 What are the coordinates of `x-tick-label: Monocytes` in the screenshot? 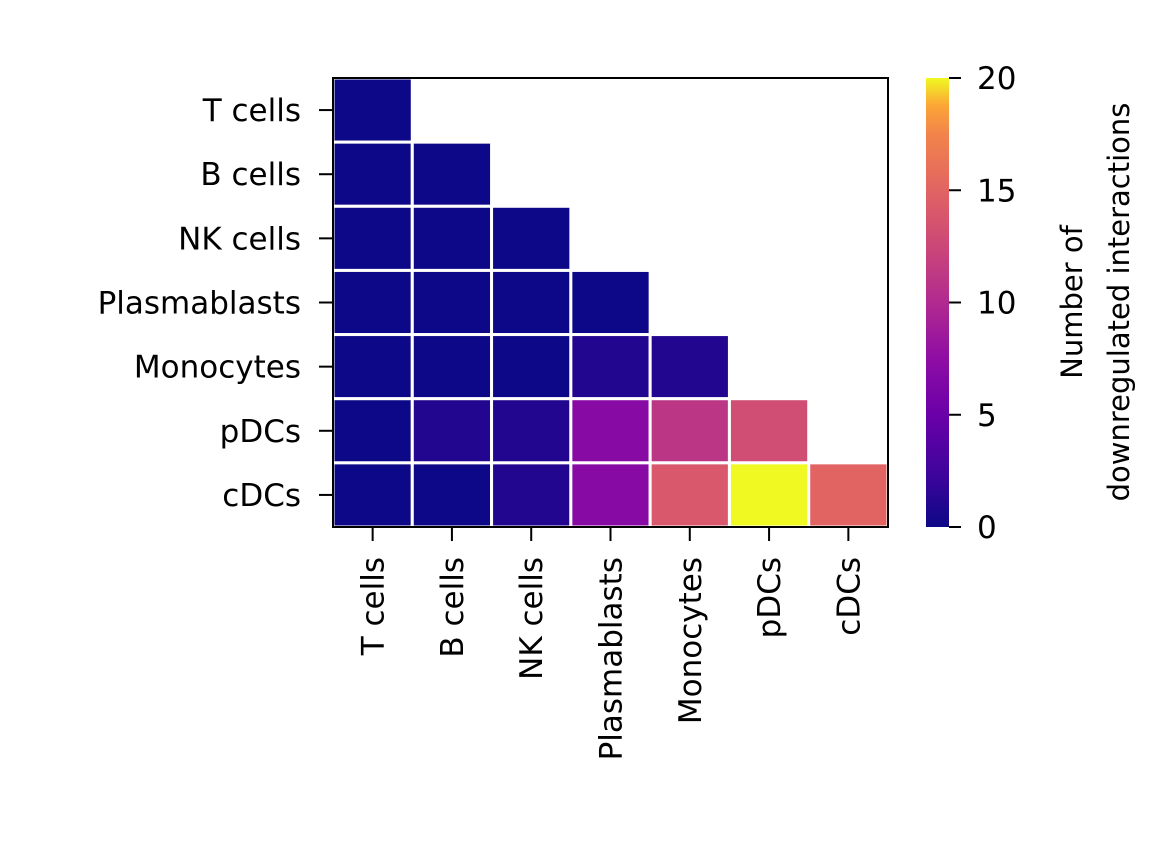 It's located at (691, 640).